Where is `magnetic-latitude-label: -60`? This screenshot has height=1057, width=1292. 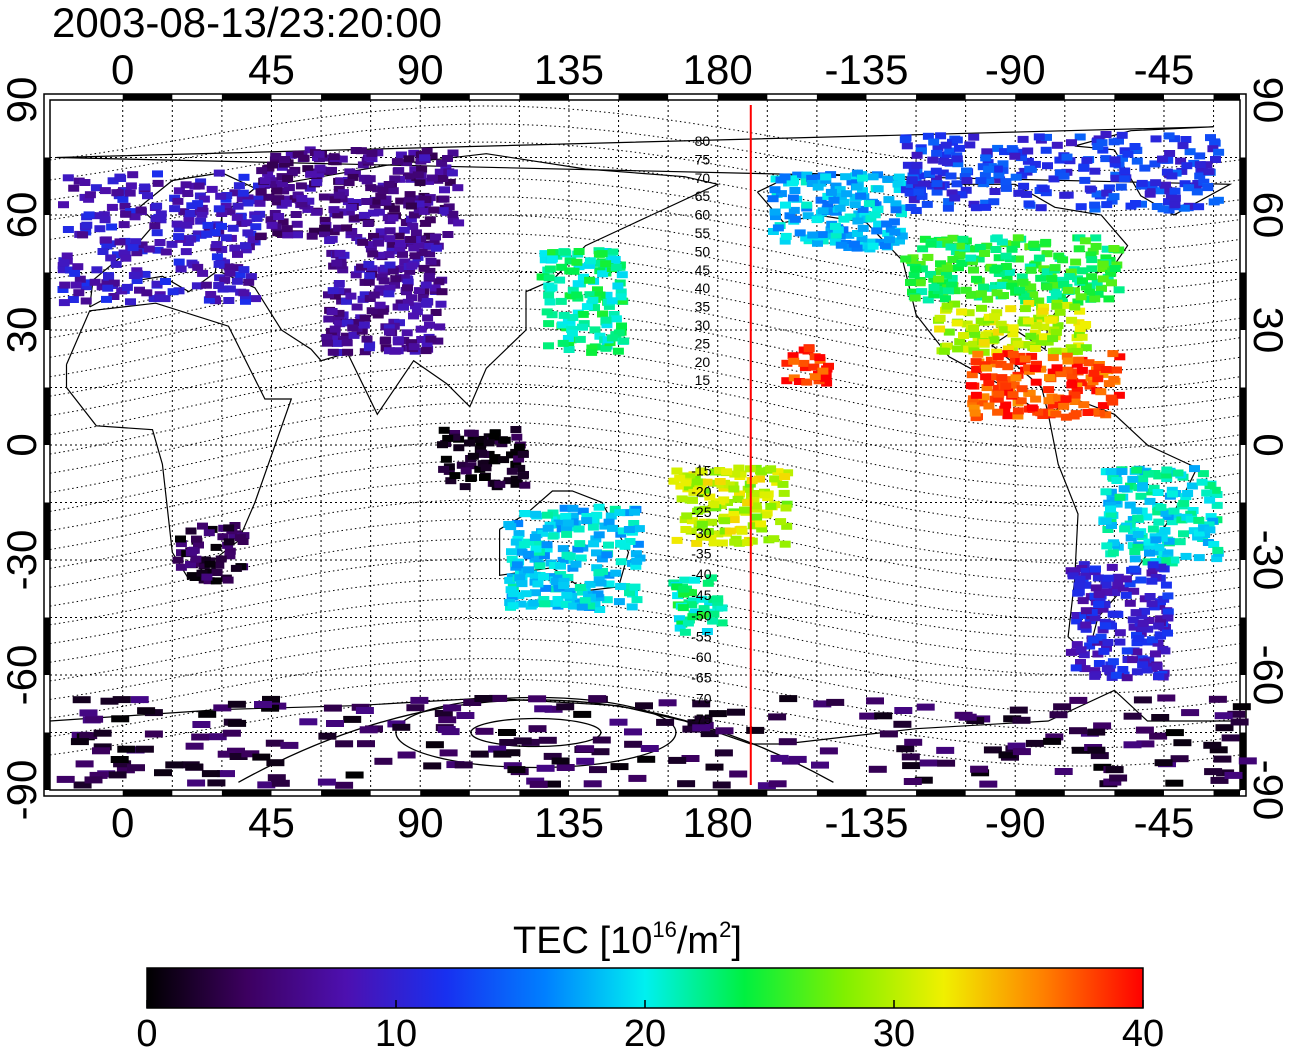 magnetic-latitude-label: -60 is located at coordinates (701, 657).